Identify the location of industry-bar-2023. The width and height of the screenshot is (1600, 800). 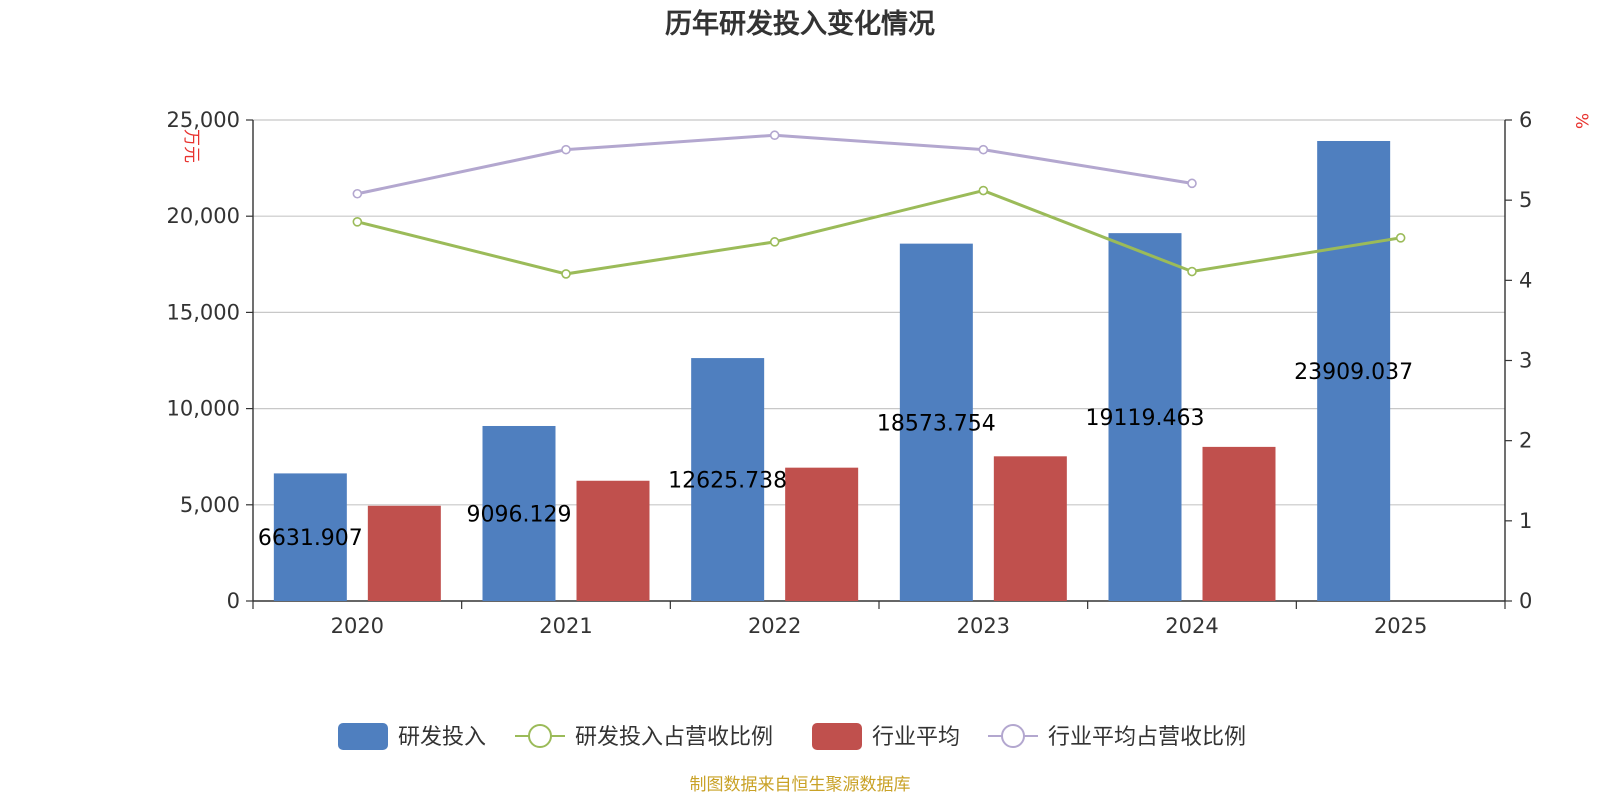
(1030, 528).